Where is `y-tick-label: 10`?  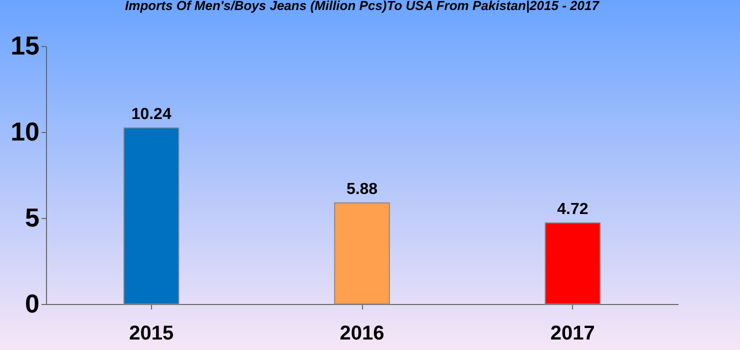 y-tick-label: 10 is located at coordinates (25, 131).